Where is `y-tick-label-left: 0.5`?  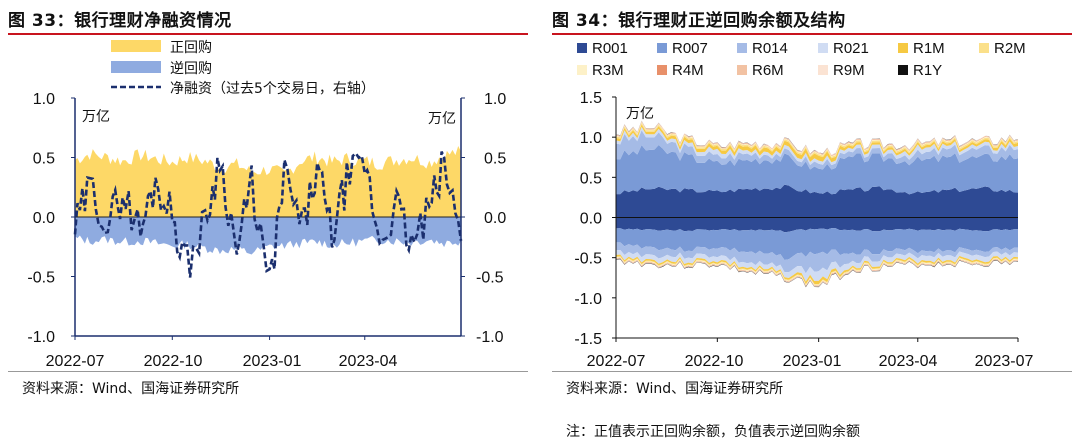 y-tick-label-left: 0.5 is located at coordinates (44, 159).